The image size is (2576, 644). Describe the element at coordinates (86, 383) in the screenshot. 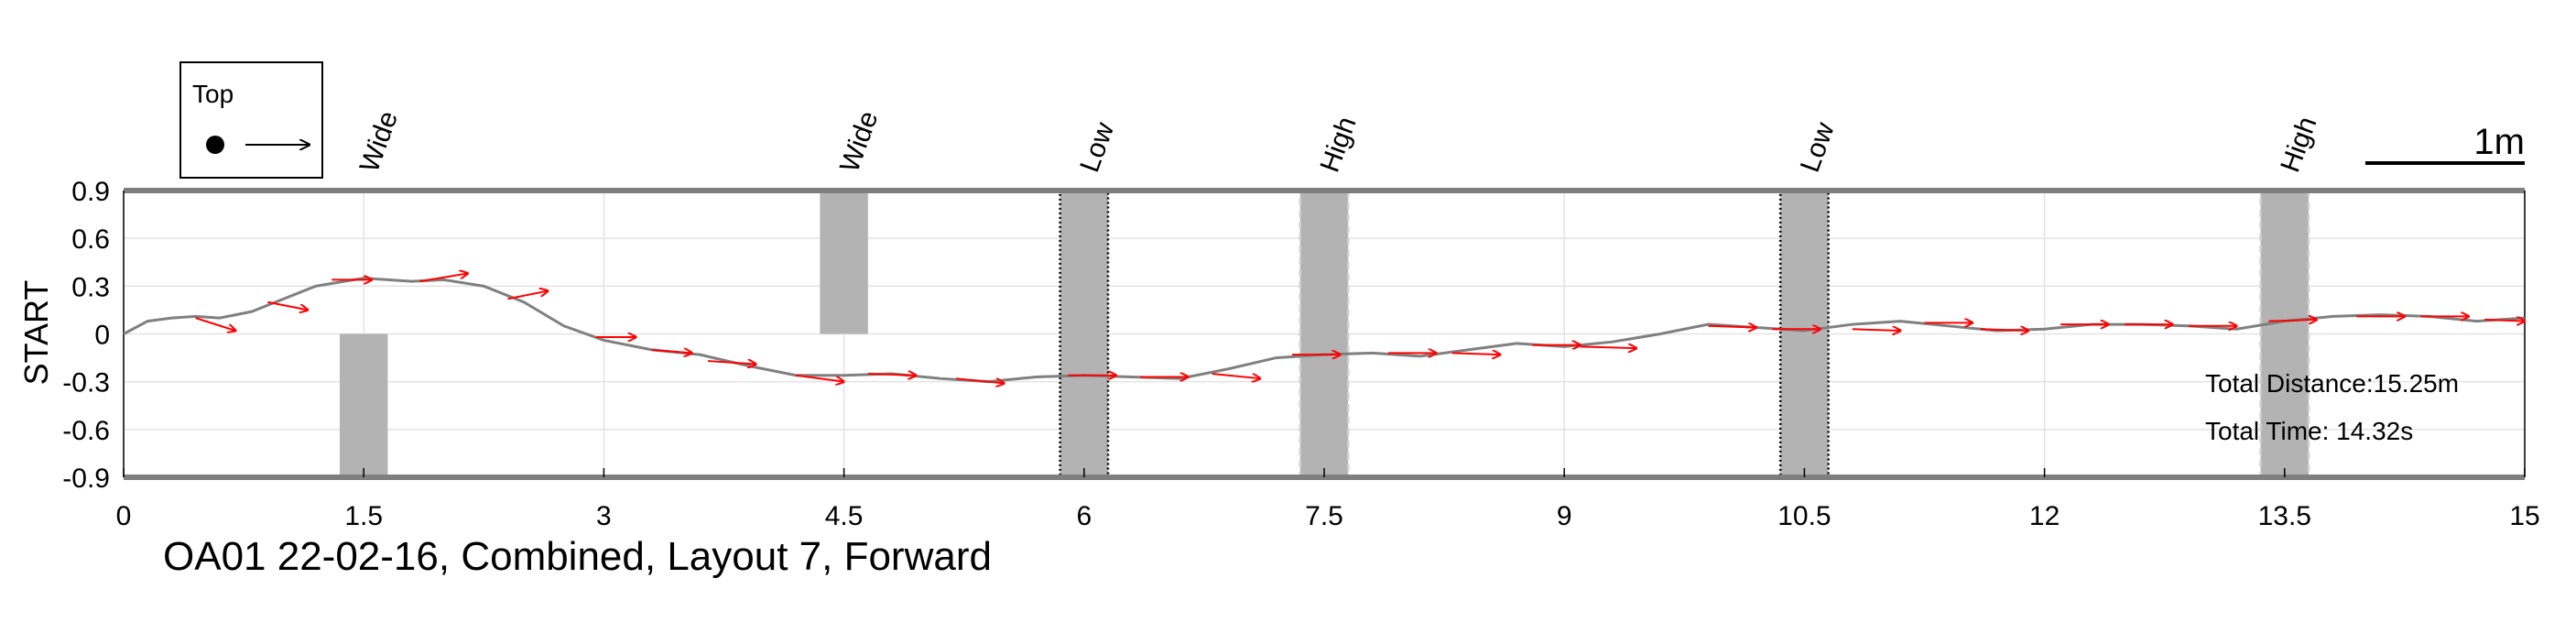

I see `y-tick-label: -0.3` at that location.